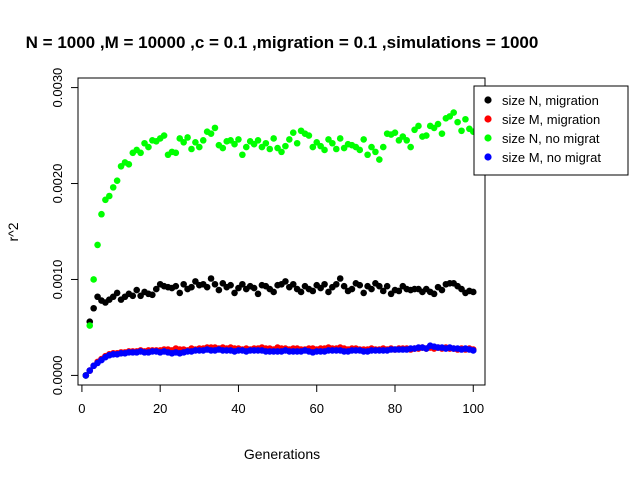  What do you see at coordinates (551, 157) in the screenshot?
I see `legend-label-size-m-no-migrat: size M, no migrat` at bounding box center [551, 157].